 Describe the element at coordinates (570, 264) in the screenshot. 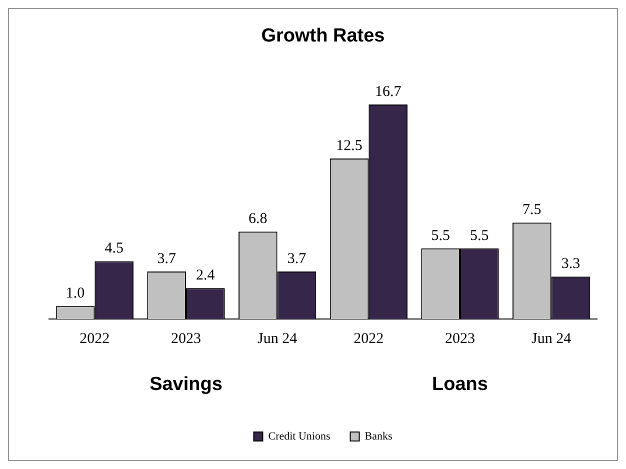

I see `data-label: 3.3` at that location.